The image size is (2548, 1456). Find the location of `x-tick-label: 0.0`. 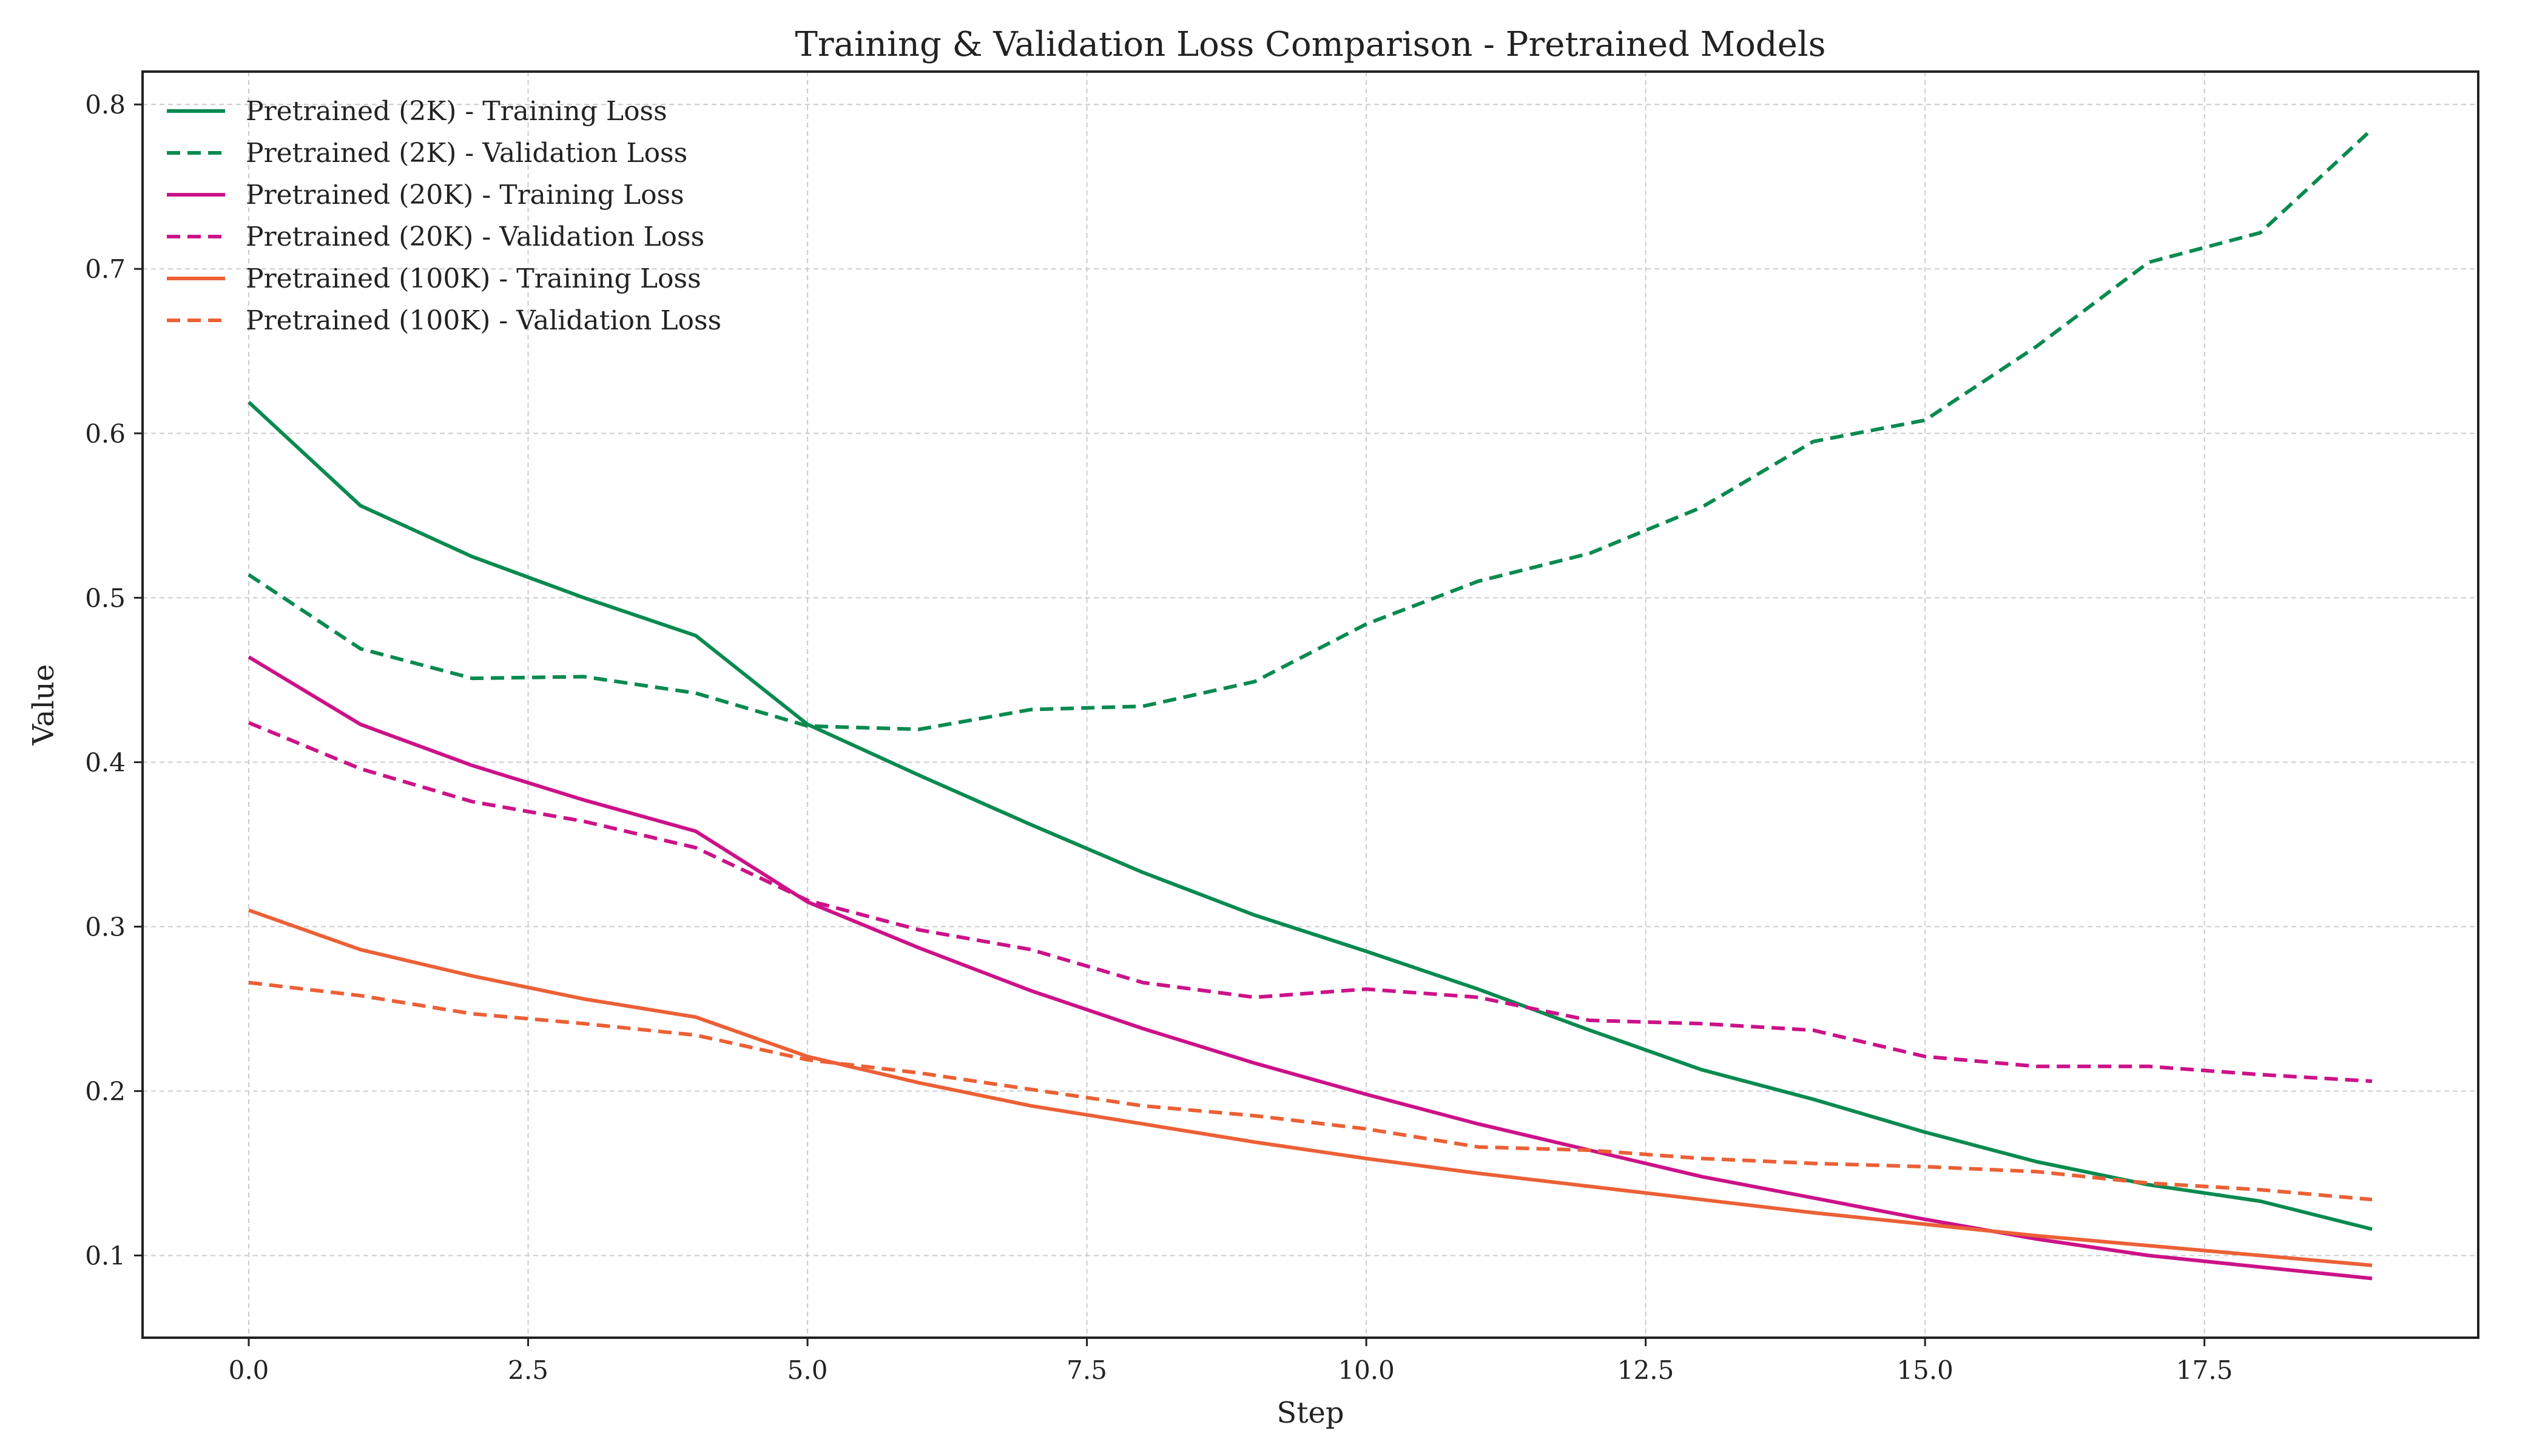

x-tick-label: 0.0 is located at coordinates (249, 1370).